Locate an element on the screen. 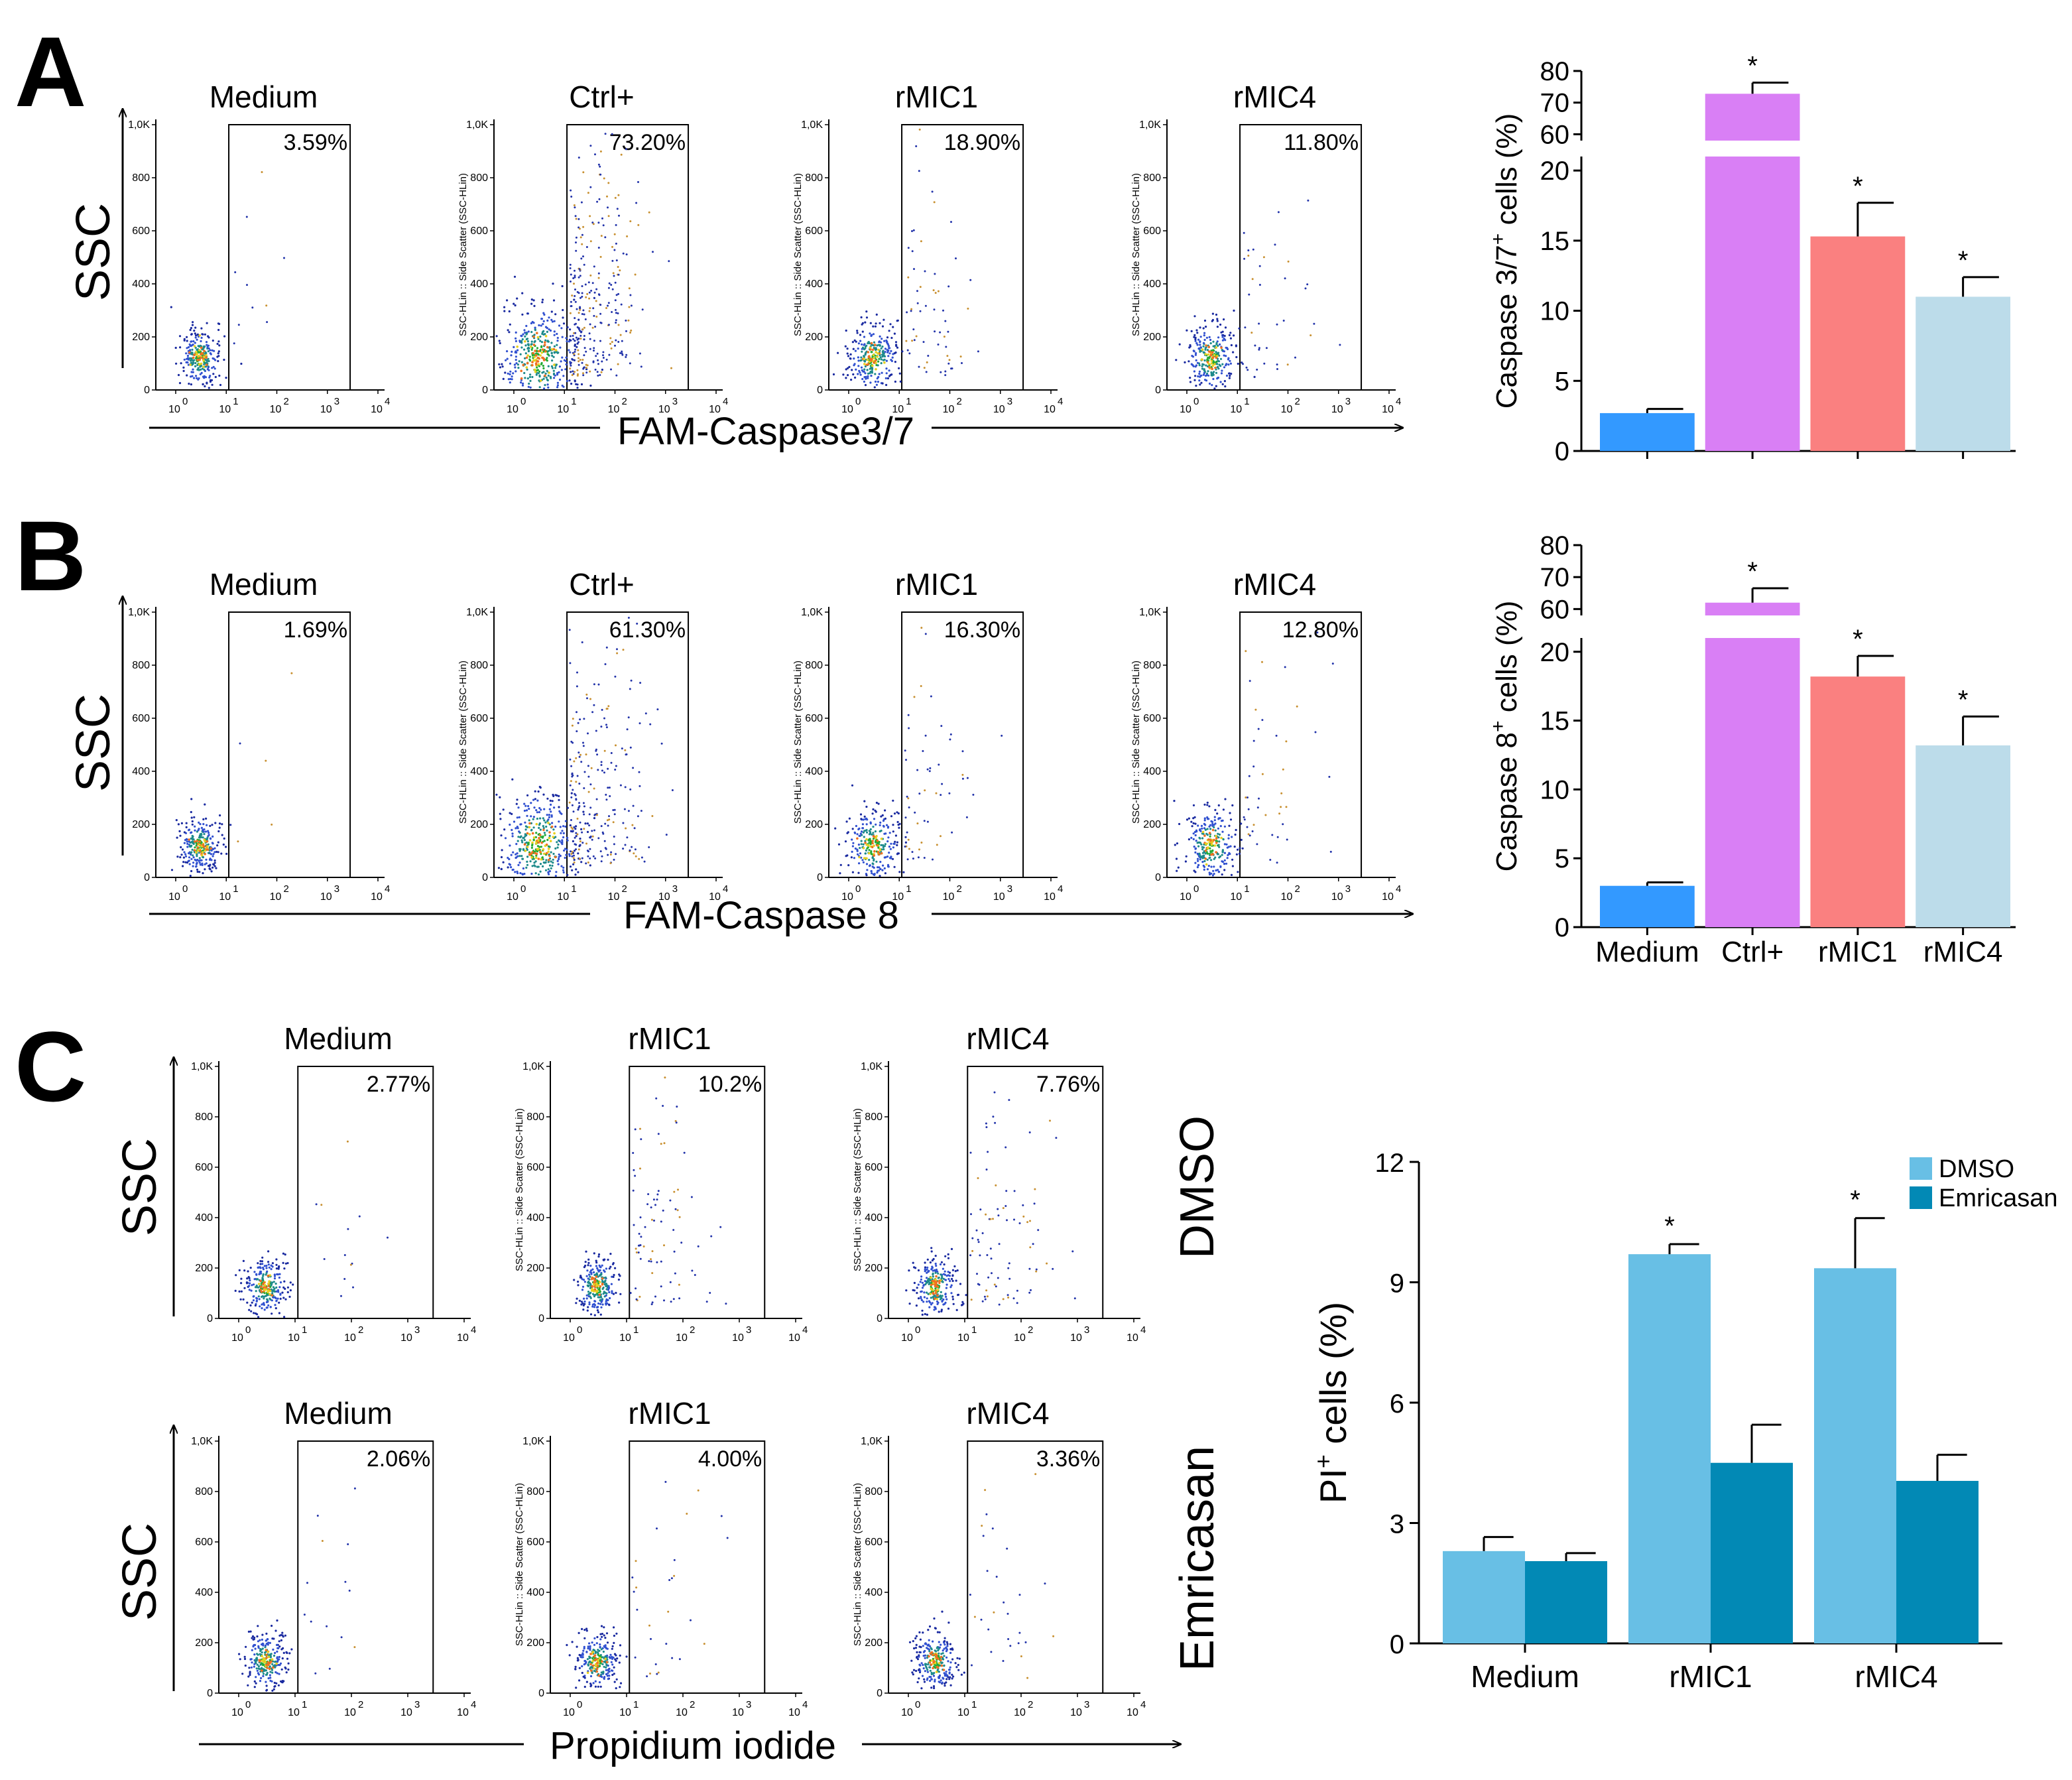 Image resolution: width=2072 pixels, height=1780 pixels. flow-y-tick-label: 0 is located at coordinates (541, 1694).